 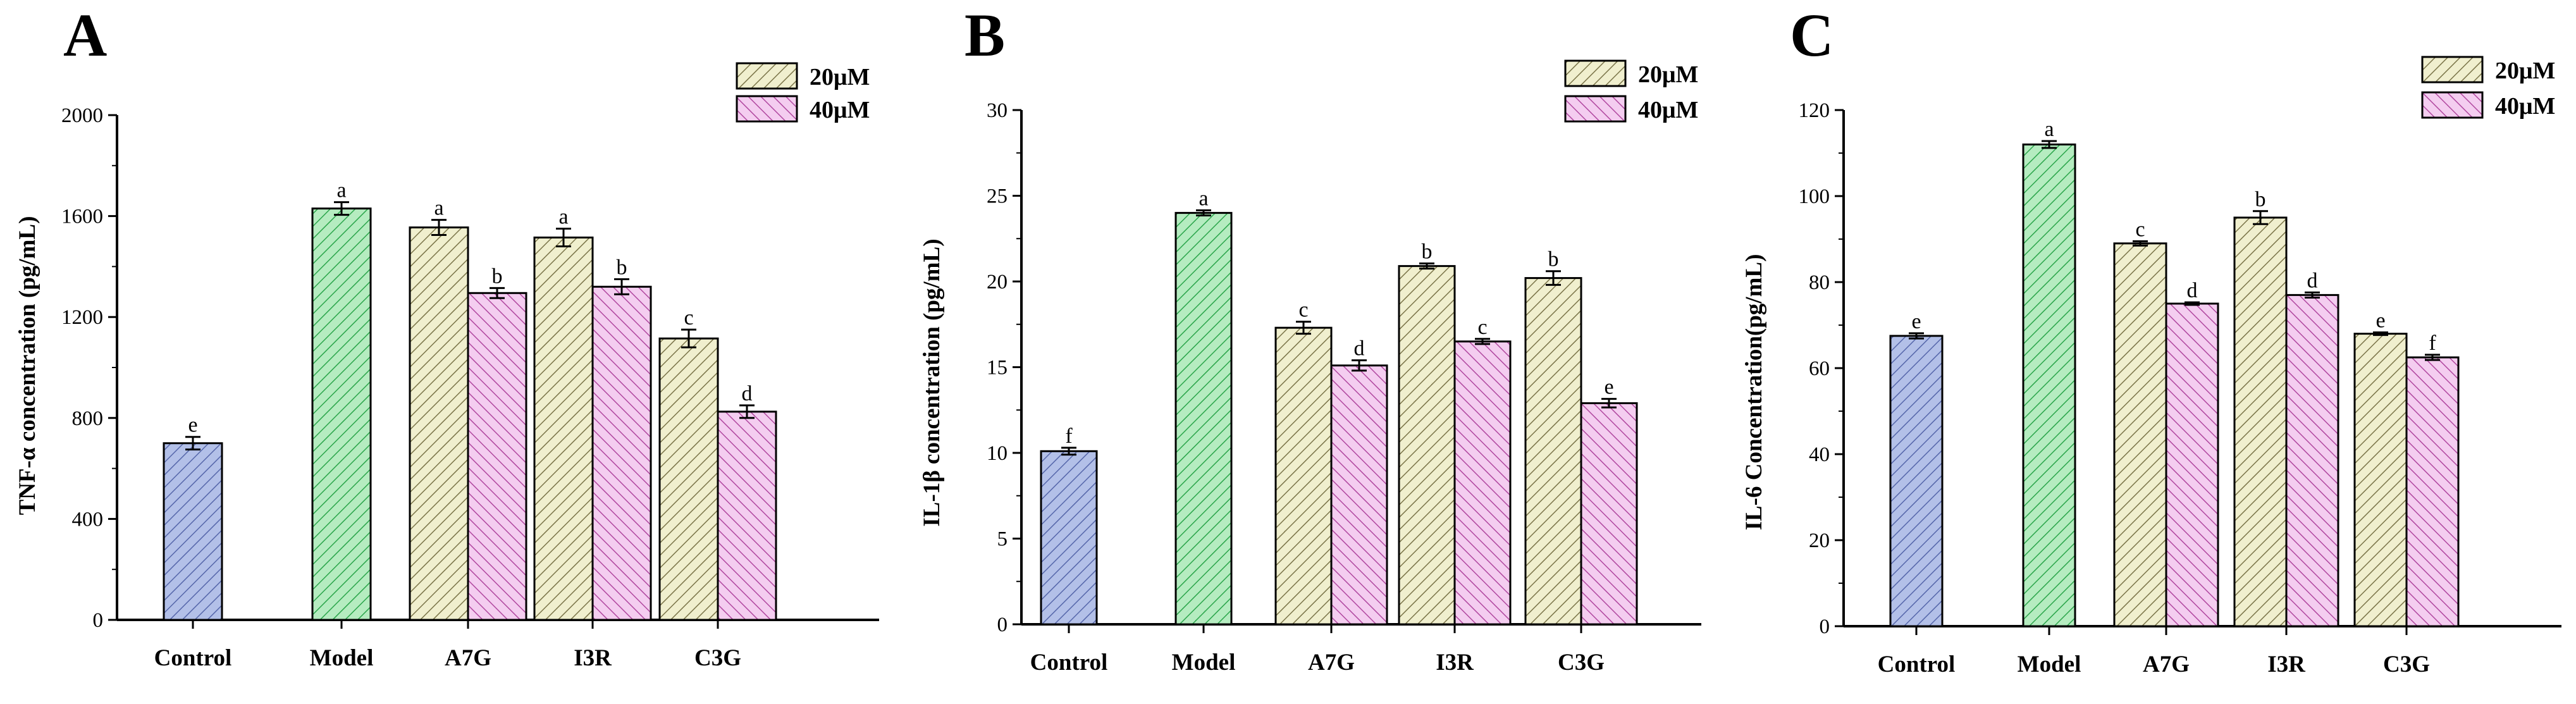 I want to click on significance-label-a-a7g-20um: a, so click(x=439, y=209).